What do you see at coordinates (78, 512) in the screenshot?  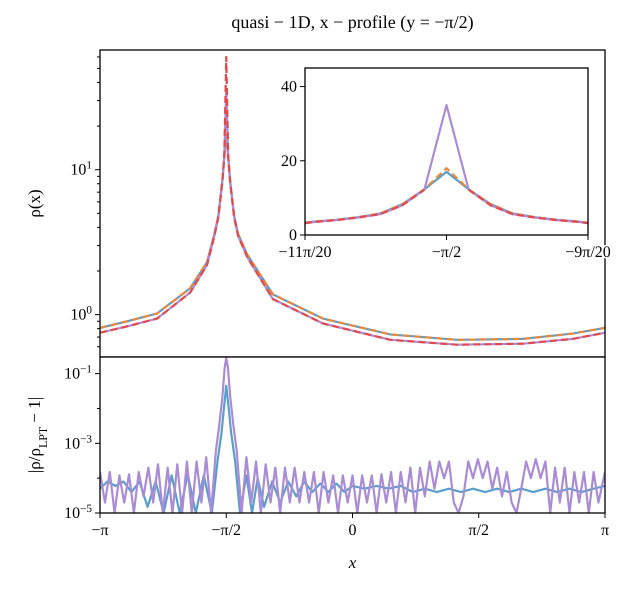 I see `y-tick-label: 10$^{−5}$` at bounding box center [78, 512].